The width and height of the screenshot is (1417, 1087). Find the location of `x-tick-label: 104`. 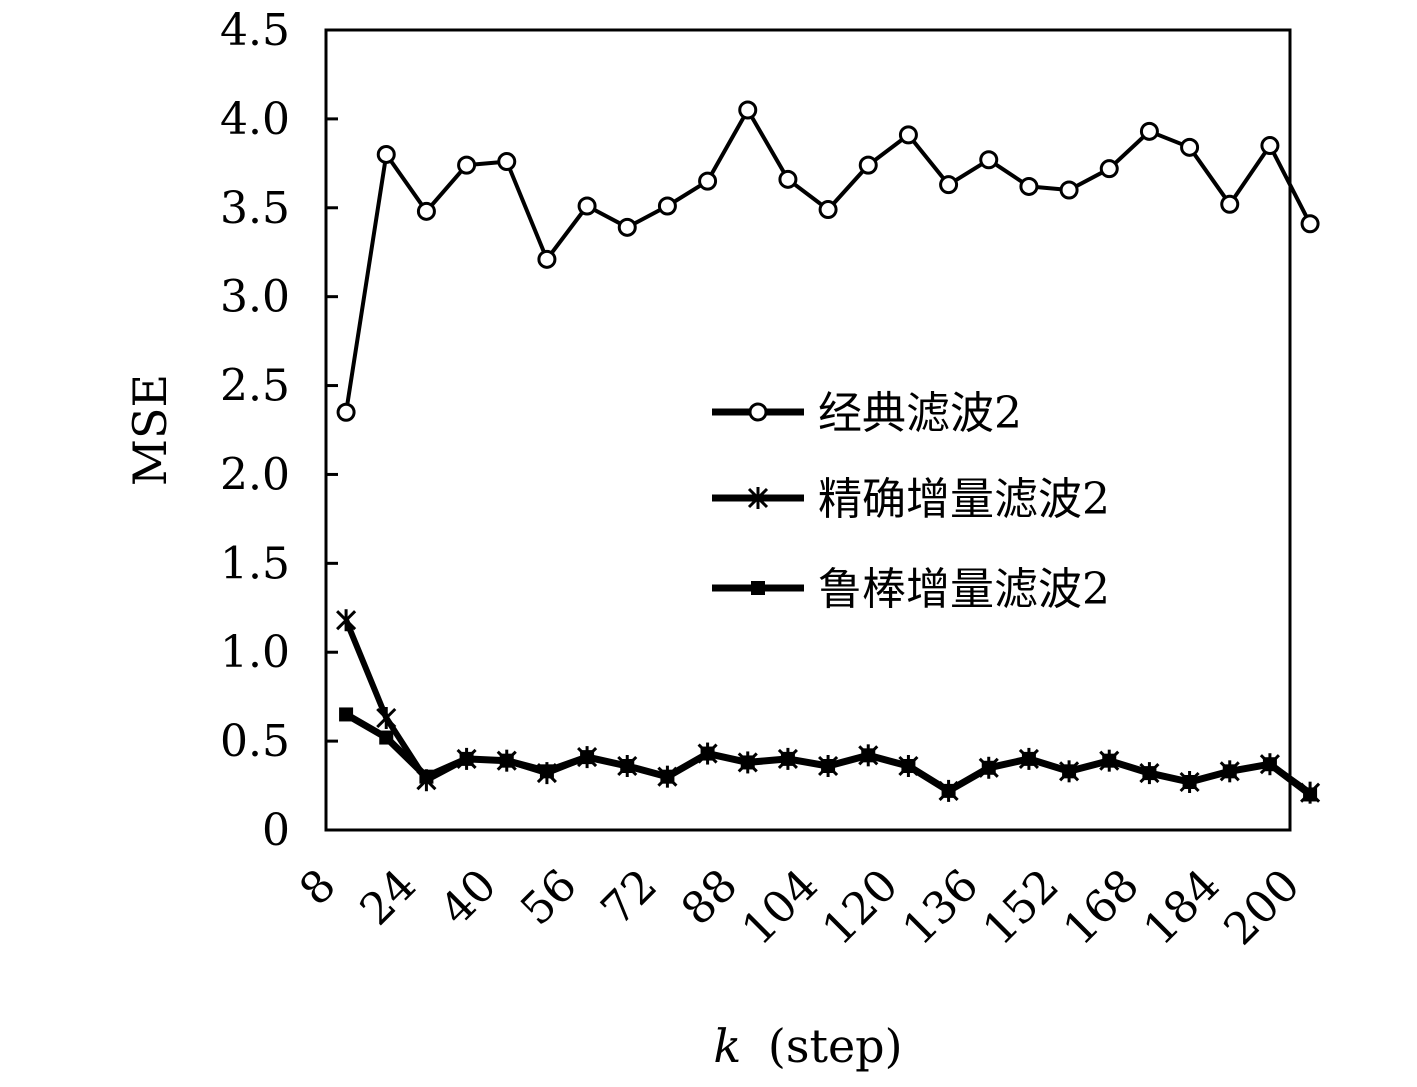

x-tick-label: 104 is located at coordinates (779, 907).